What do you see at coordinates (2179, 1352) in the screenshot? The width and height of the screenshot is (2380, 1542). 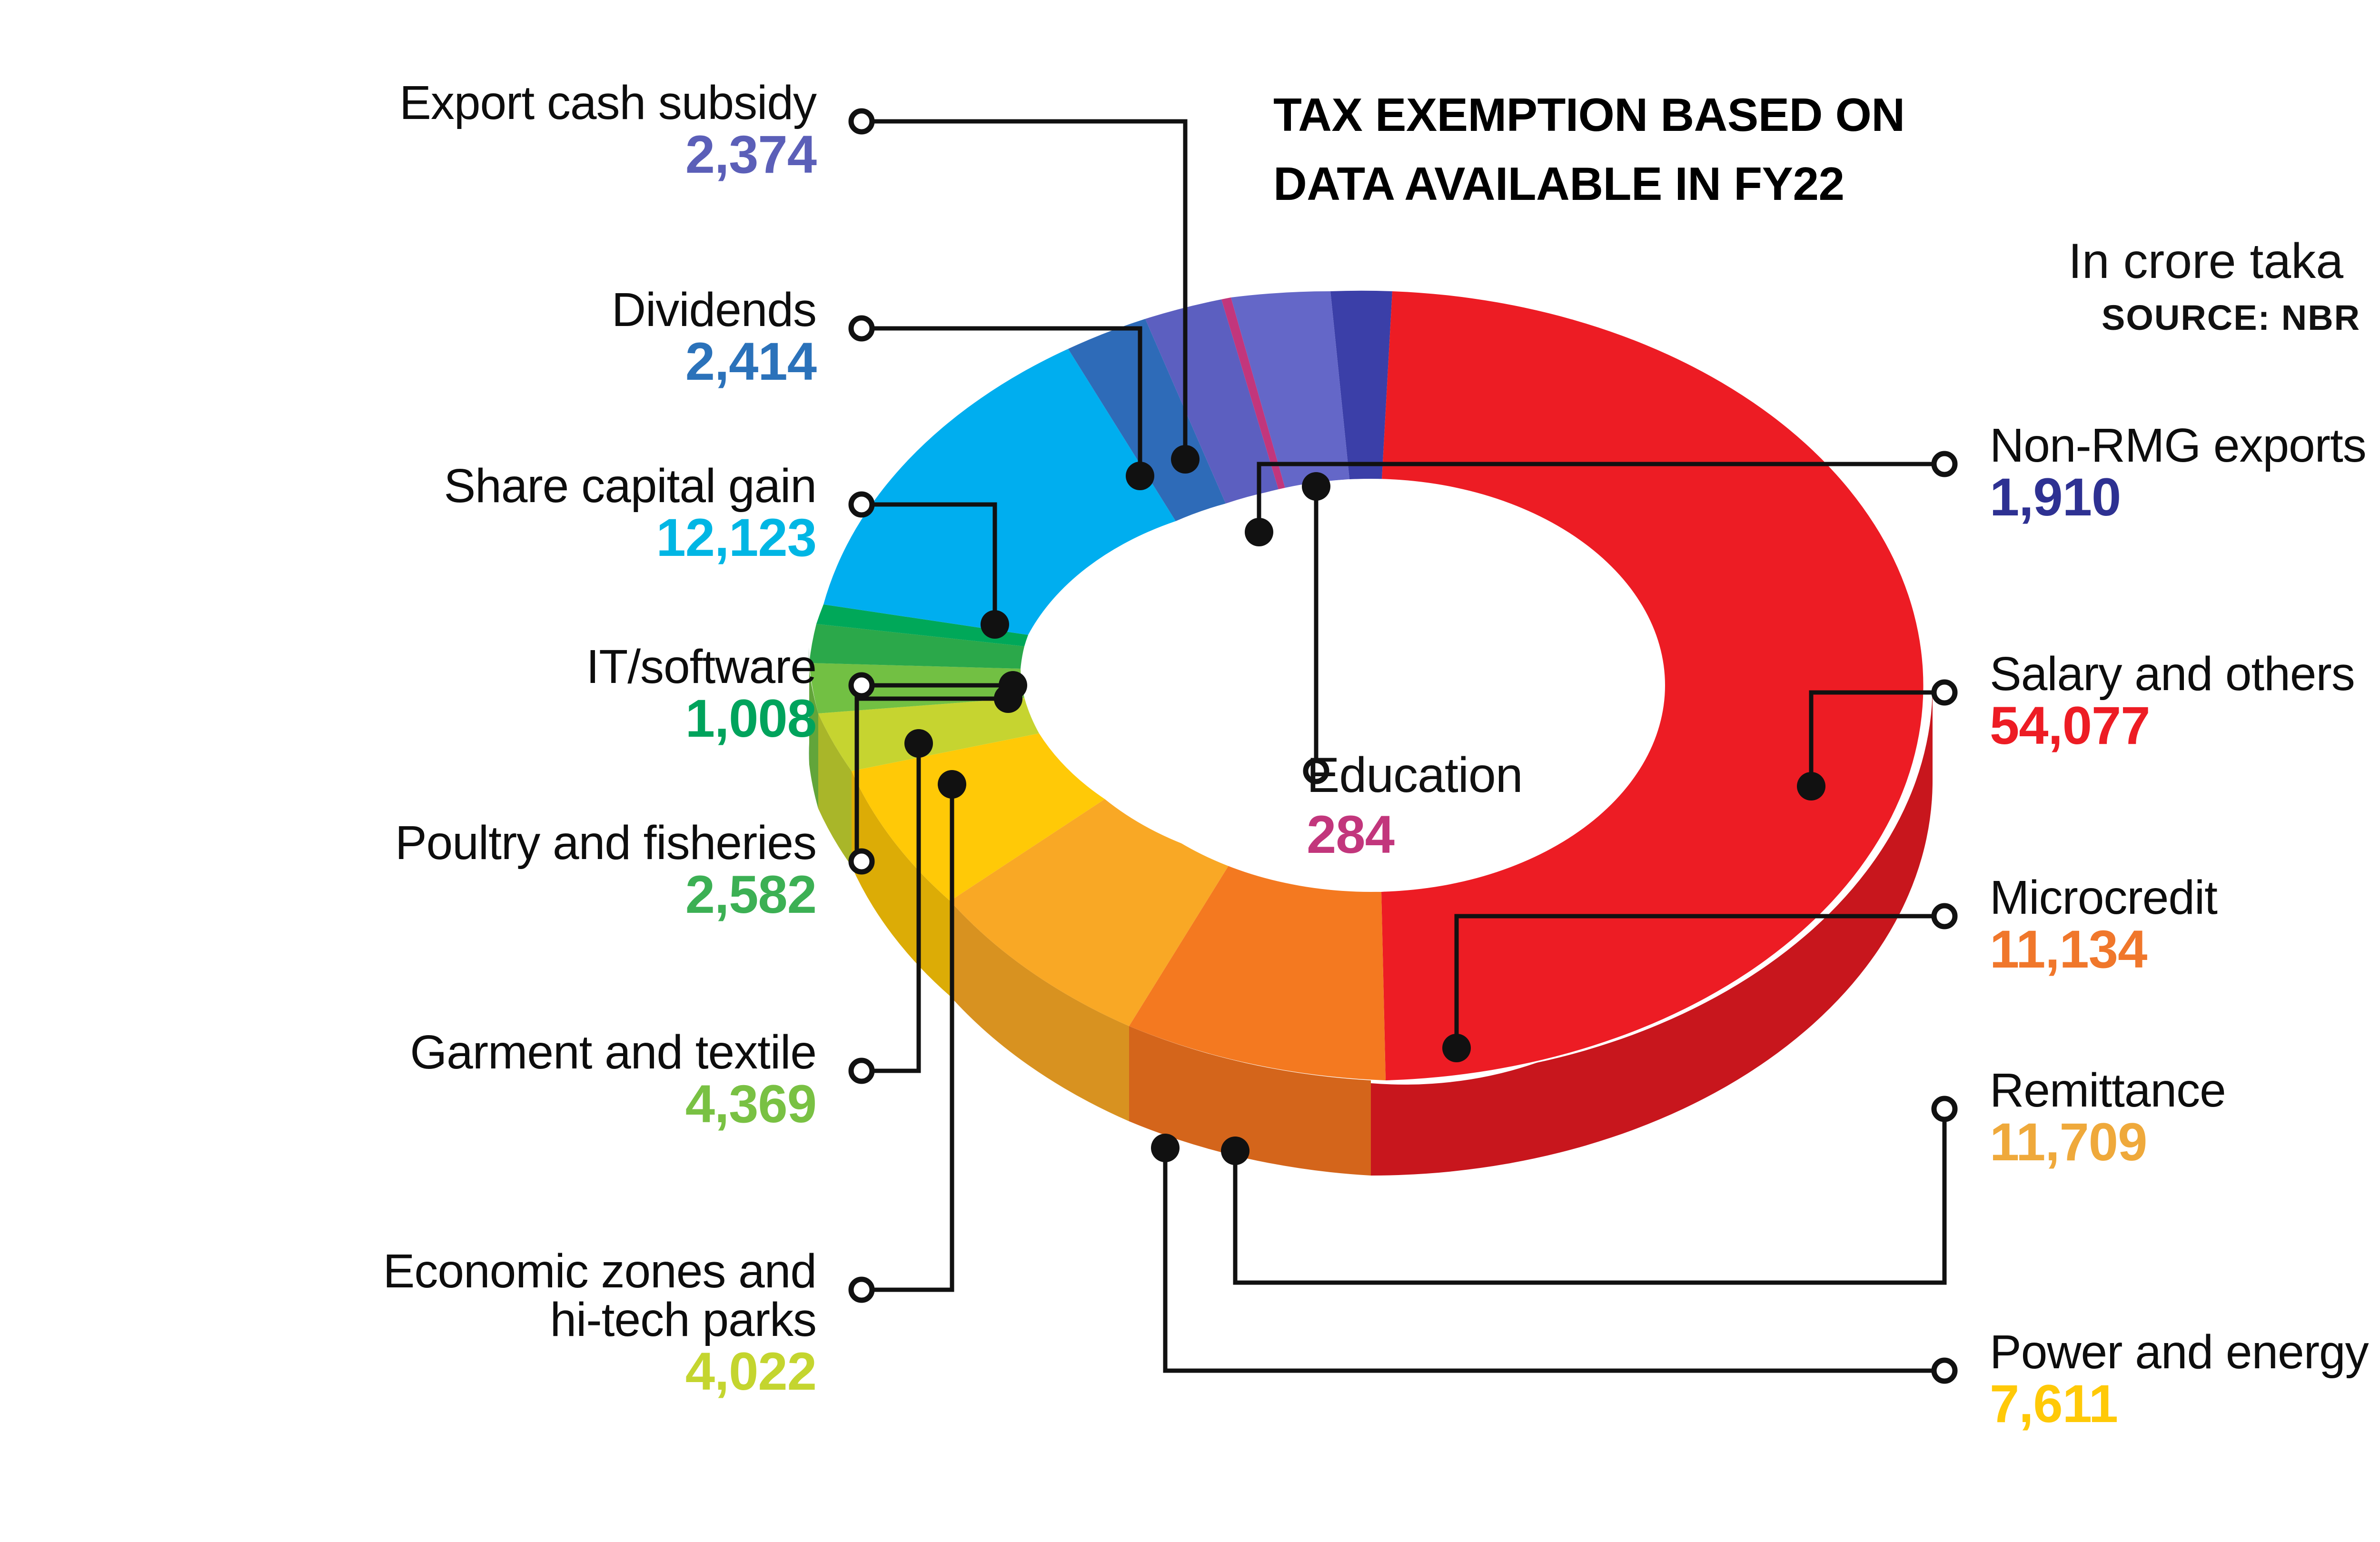 I see `label-power-and-energy-name: Power and energy` at bounding box center [2179, 1352].